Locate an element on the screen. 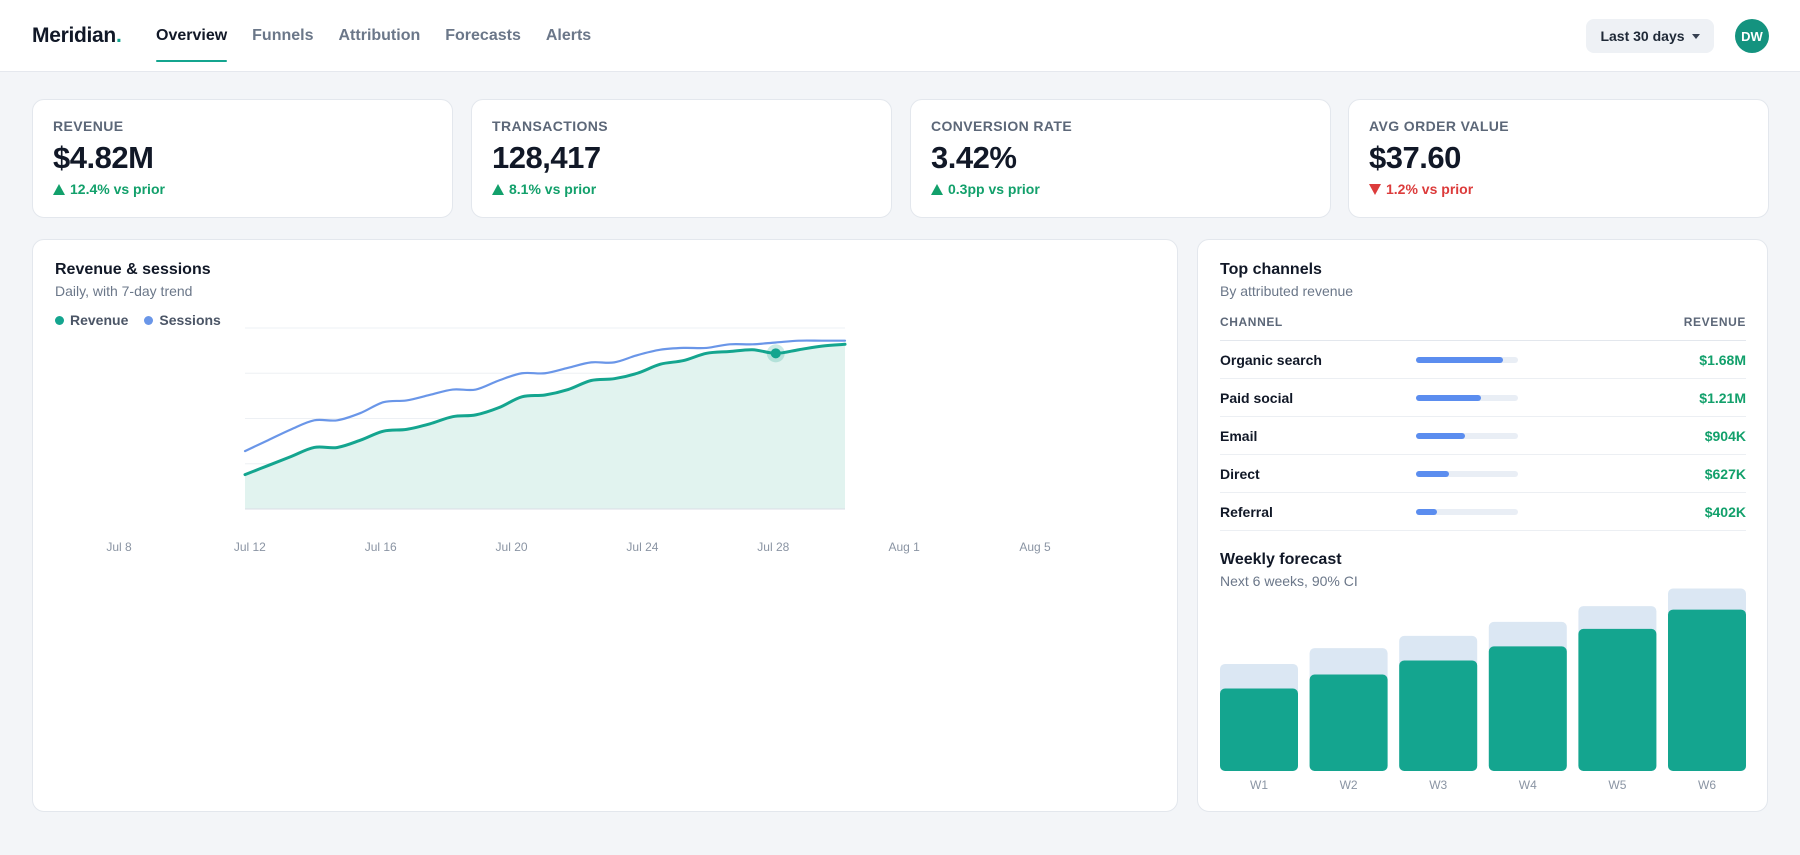 The height and width of the screenshot is (855, 1800). table-header: CHANNEL REVENUE is located at coordinates (1483, 328).